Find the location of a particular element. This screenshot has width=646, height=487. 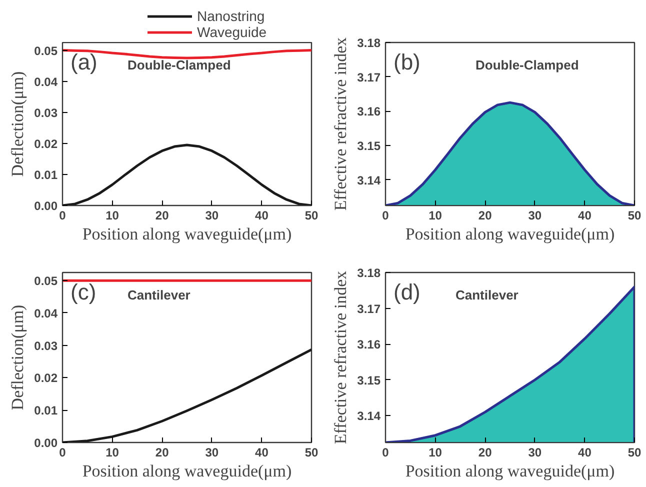

annotation: (c) is located at coordinates (83, 292).